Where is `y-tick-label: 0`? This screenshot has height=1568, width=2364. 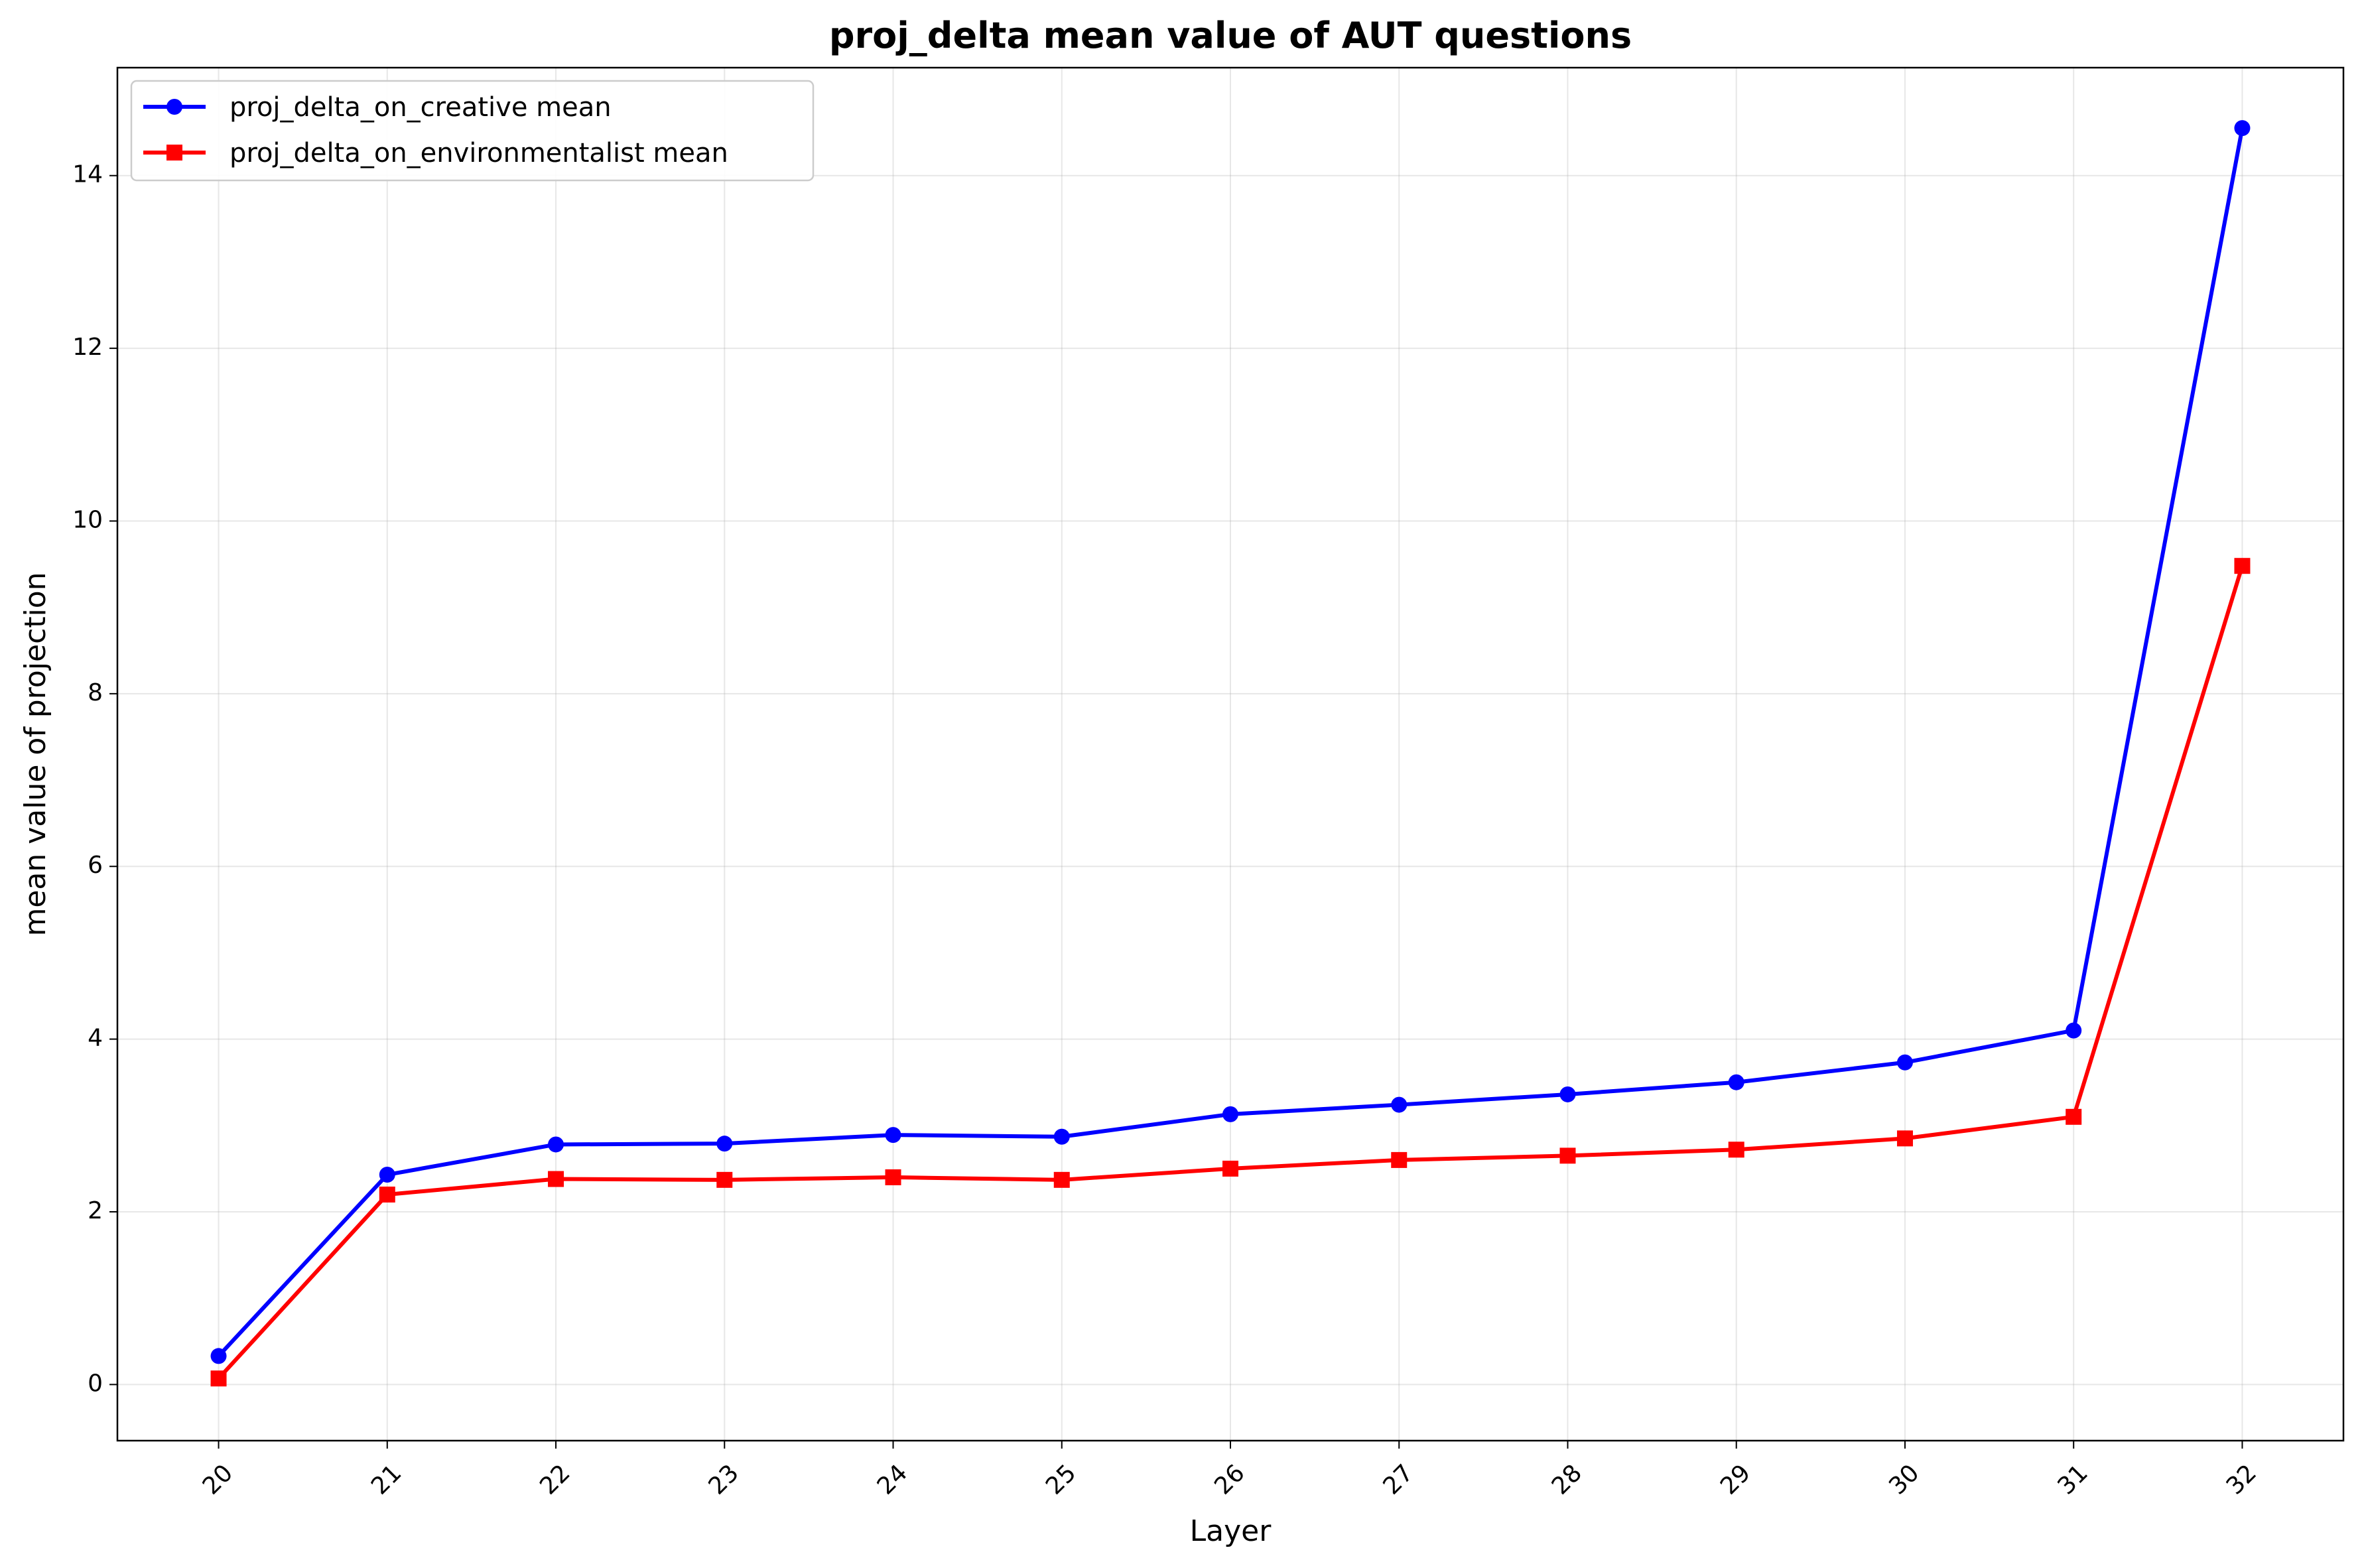 y-tick-label: 0 is located at coordinates (95, 1383).